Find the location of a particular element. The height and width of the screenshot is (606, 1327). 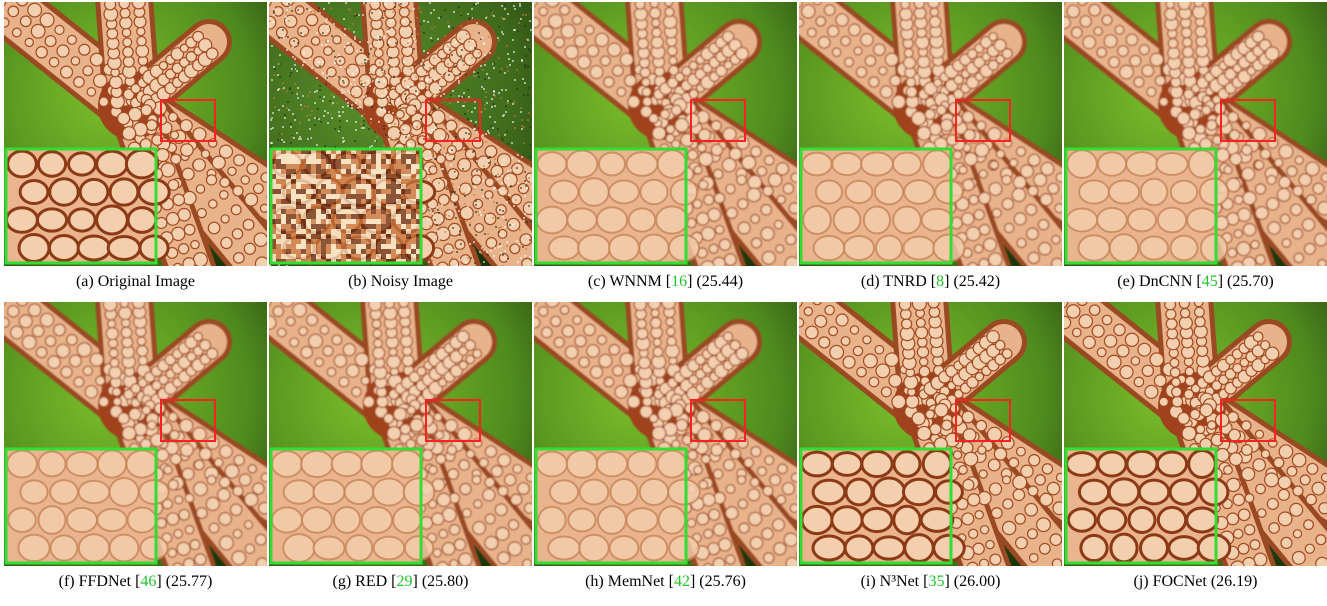

panel-caption: (e) DnCNN [45] (25.70) is located at coordinates (1195, 281).